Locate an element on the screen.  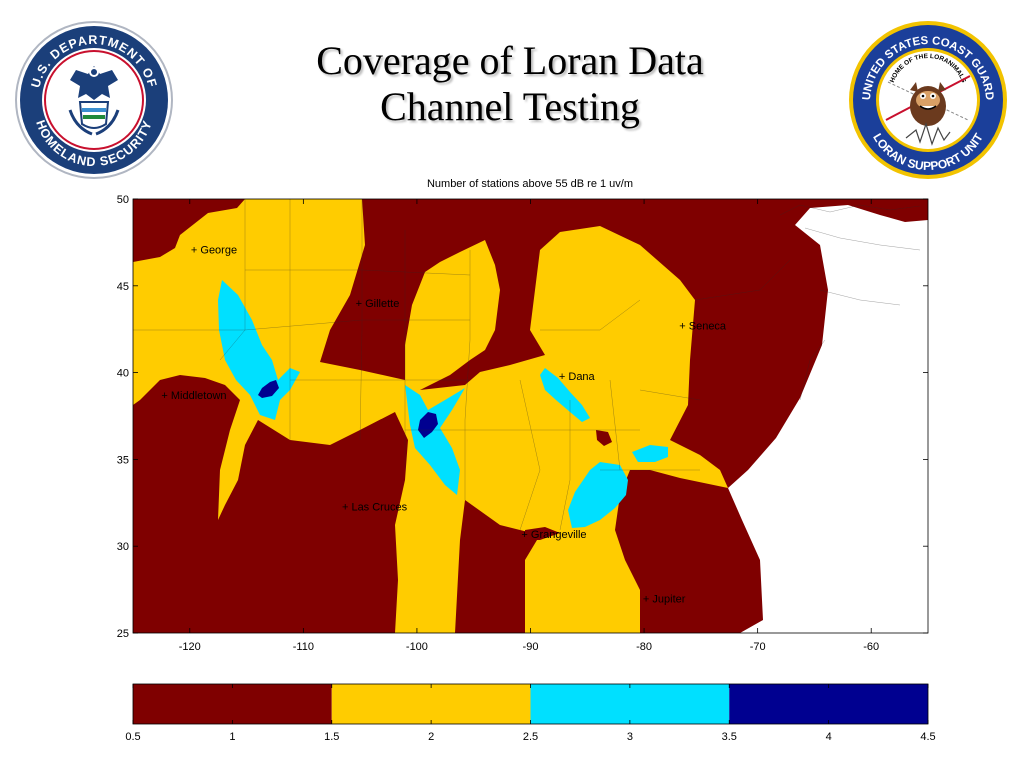
station-marker-grangeville: + Grangeville is located at coordinates (553, 535).